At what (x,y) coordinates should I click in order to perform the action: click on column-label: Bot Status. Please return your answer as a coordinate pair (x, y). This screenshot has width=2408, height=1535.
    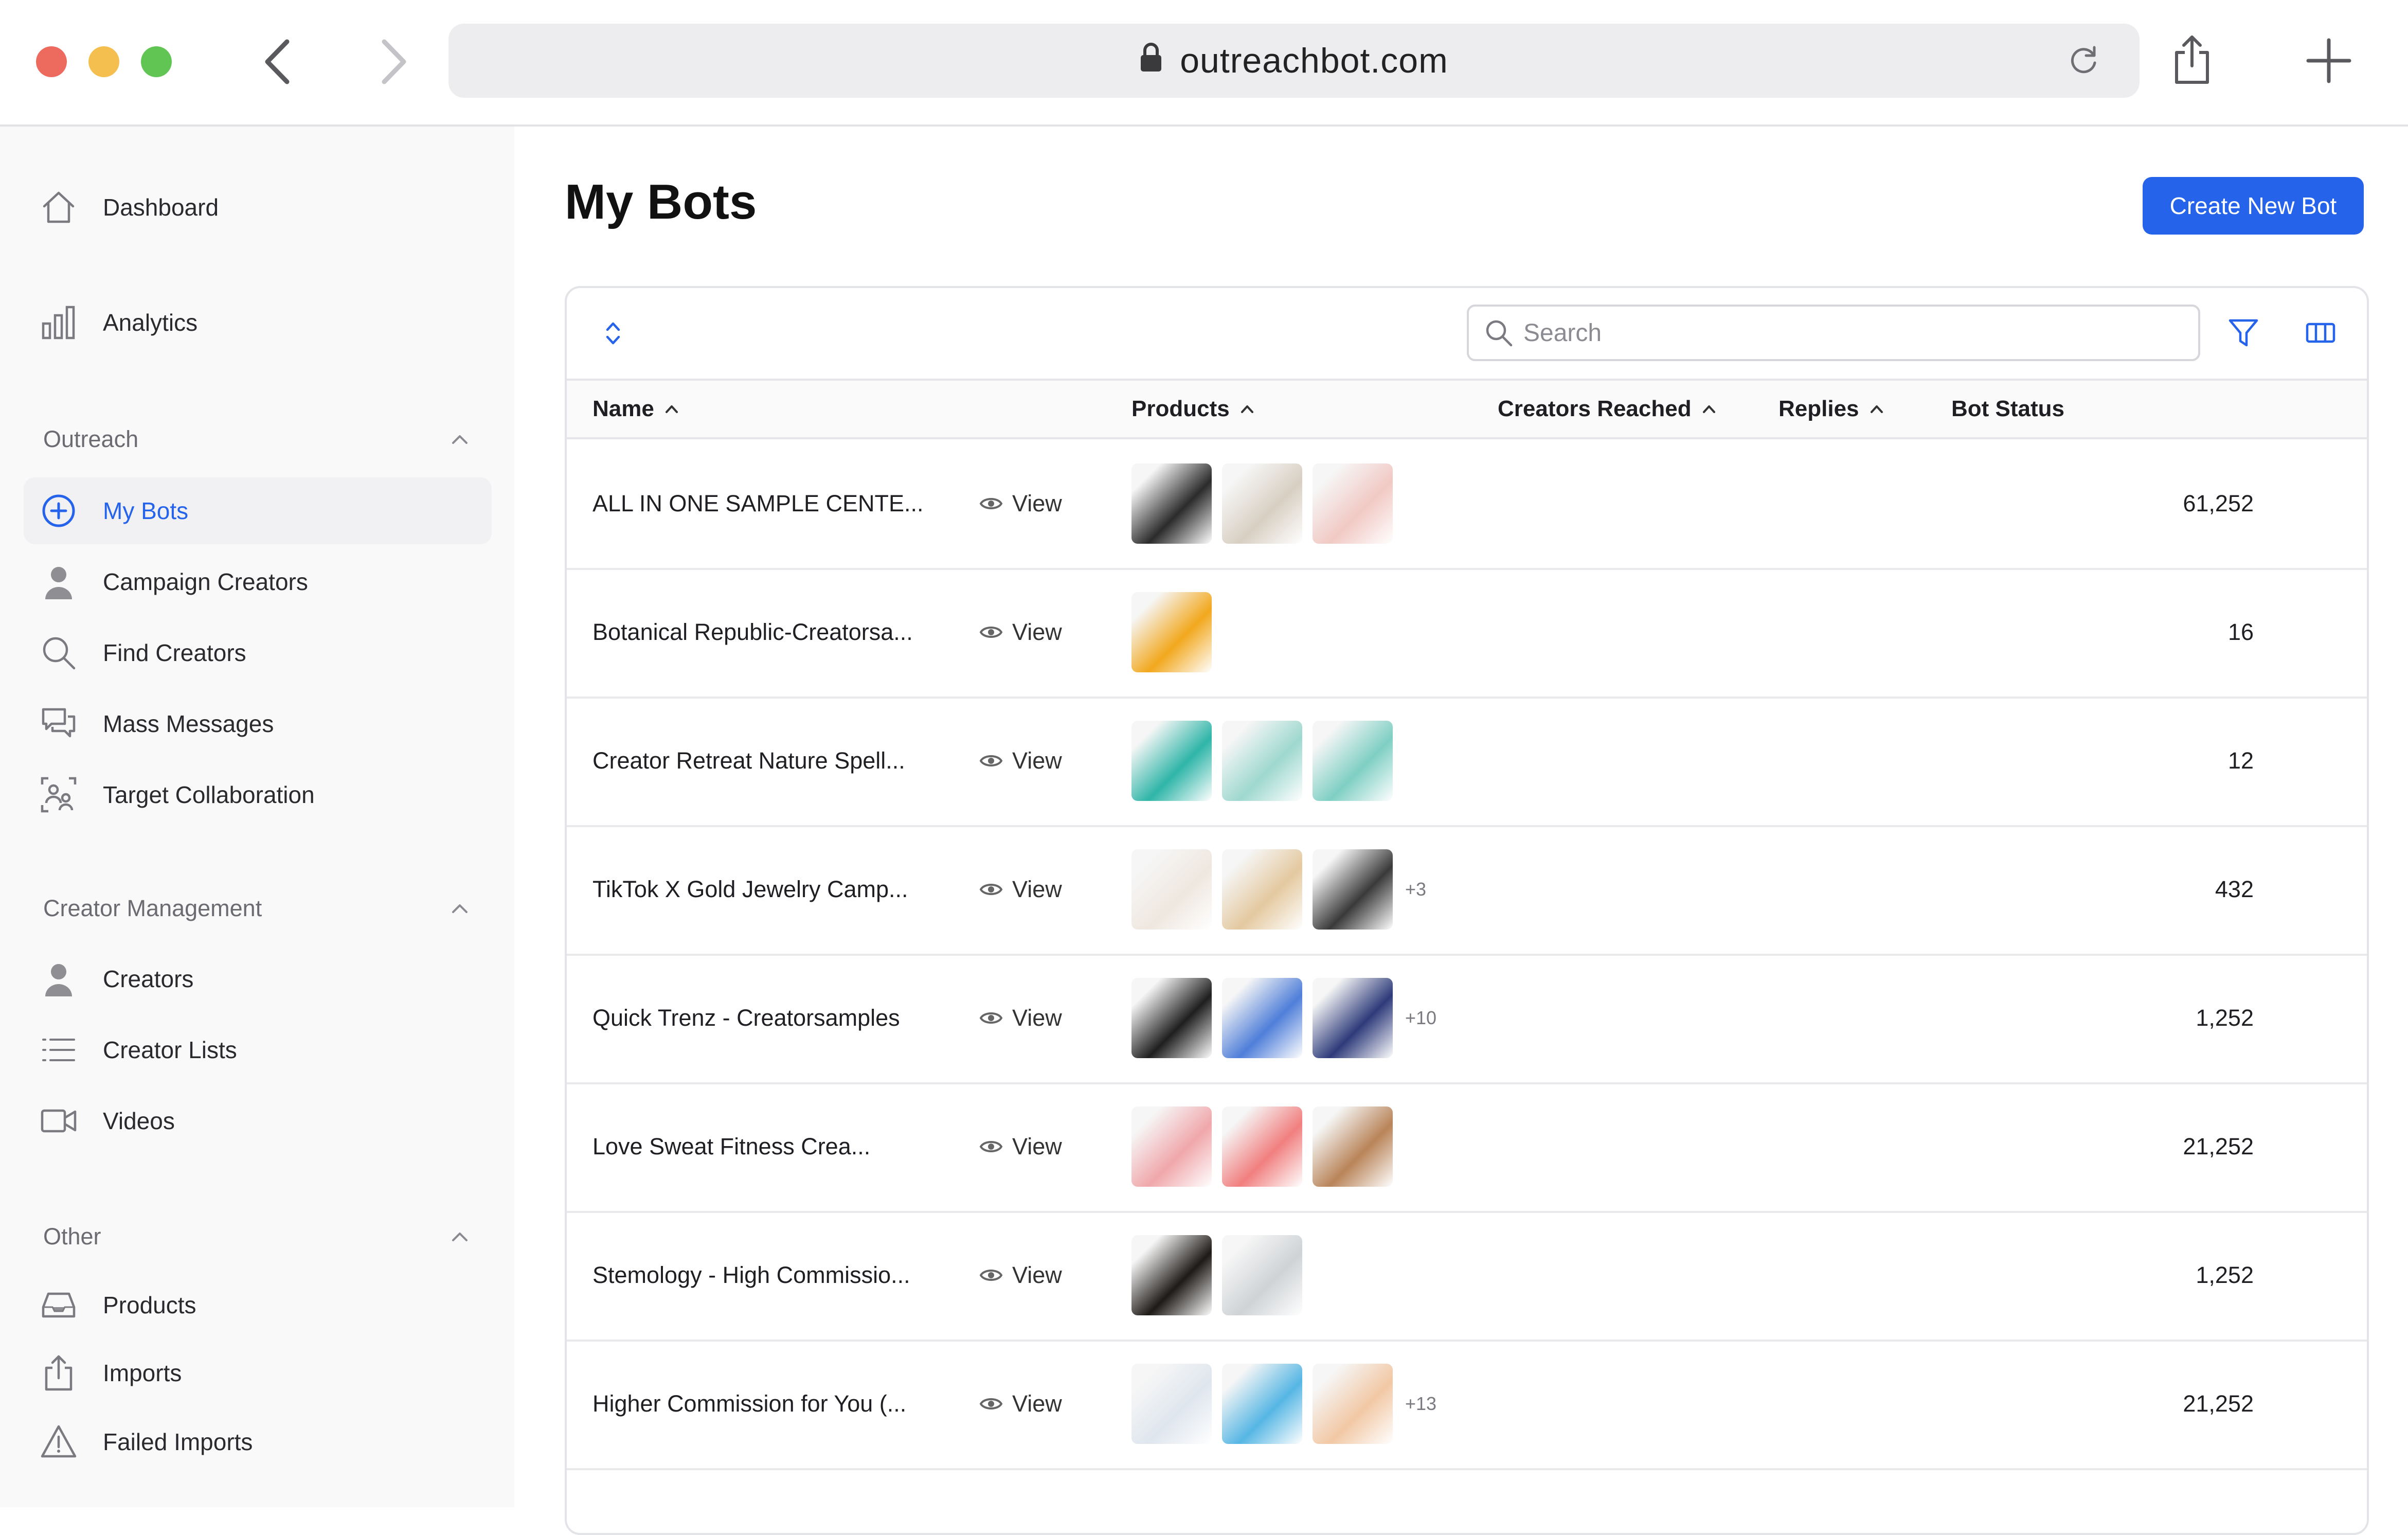
    Looking at the image, I should click on (2007, 408).